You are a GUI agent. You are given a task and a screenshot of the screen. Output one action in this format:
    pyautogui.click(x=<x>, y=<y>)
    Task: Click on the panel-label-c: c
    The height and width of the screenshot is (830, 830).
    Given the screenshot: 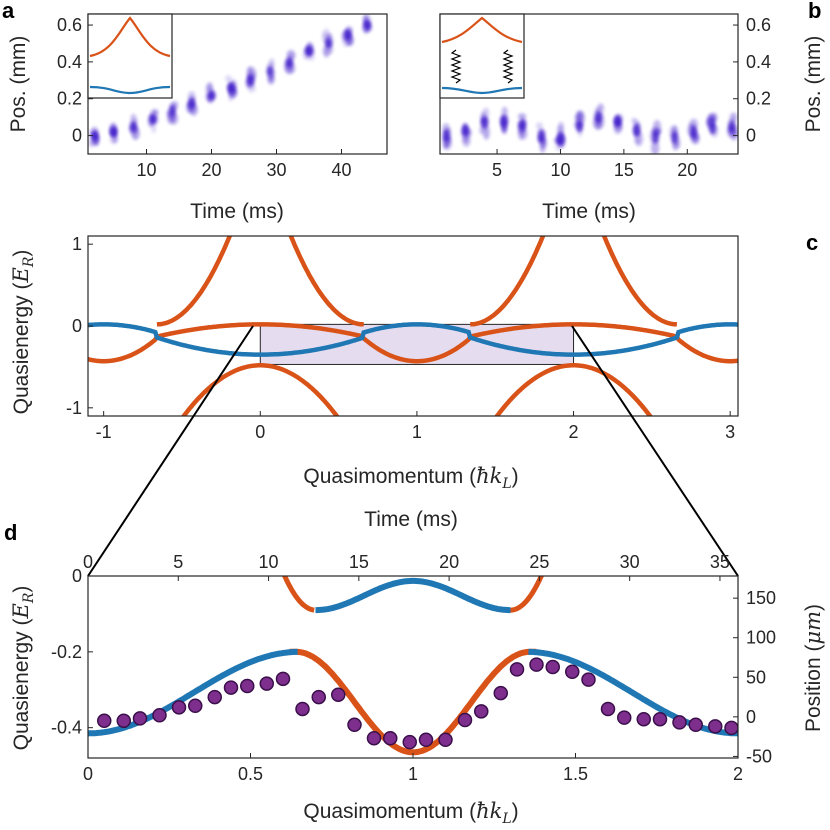 What is the action you would take?
    pyautogui.click(x=812, y=242)
    